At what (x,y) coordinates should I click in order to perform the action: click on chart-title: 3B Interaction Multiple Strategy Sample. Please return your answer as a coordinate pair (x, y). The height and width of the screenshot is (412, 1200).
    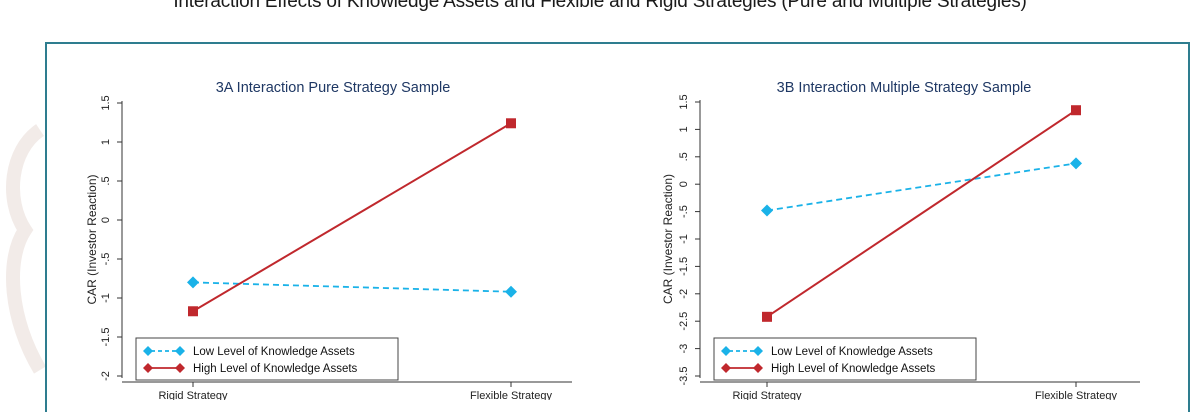
    Looking at the image, I should click on (904, 88).